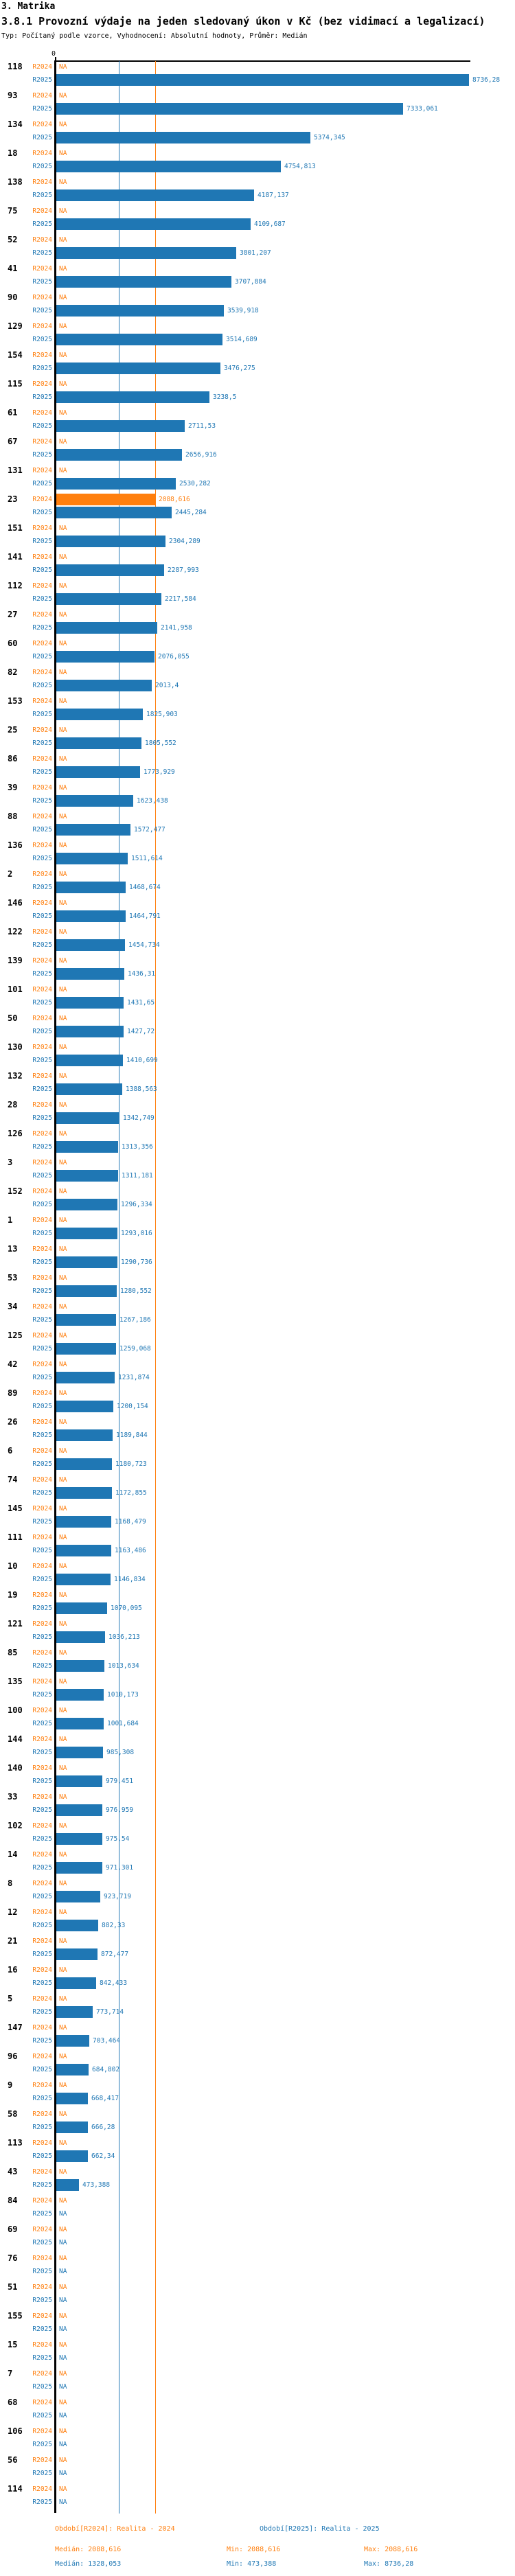 Image resolution: width=515 pixels, height=2576 pixels. Describe the element at coordinates (16, 1508) in the screenshot. I see `row-id-label: 145` at that location.